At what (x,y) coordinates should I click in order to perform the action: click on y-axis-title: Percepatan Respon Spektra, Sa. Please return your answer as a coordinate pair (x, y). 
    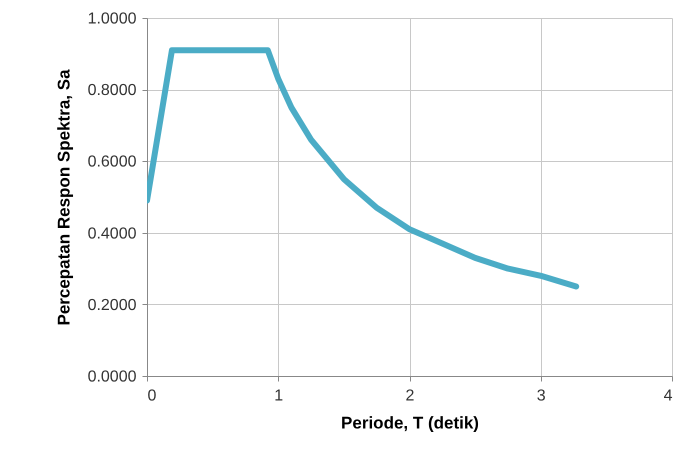
    Looking at the image, I should click on (64, 197).